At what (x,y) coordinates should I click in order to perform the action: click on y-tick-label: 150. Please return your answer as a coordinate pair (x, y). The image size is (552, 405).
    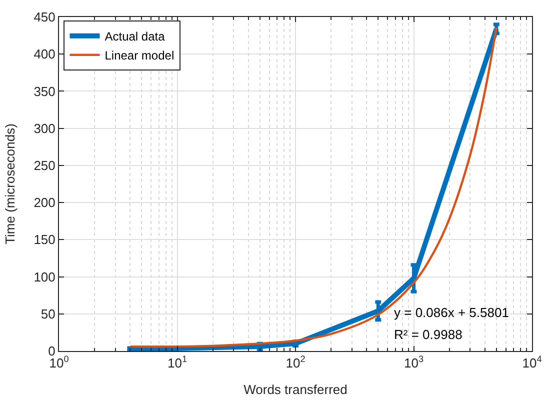
    Looking at the image, I should click on (45, 240).